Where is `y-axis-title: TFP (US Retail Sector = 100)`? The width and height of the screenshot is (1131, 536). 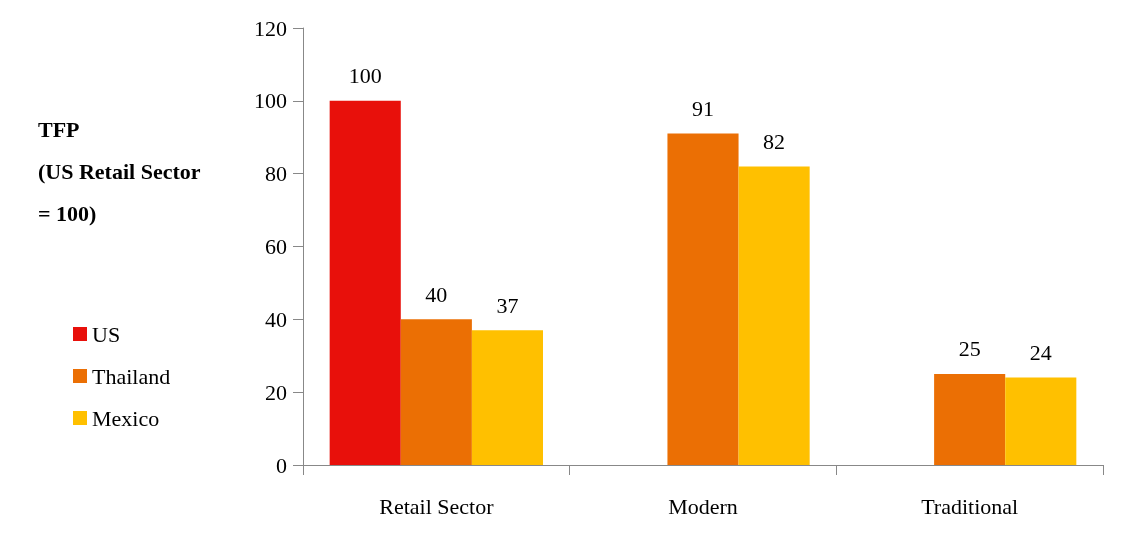 y-axis-title: TFP (US Retail Sector = 100) is located at coordinates (119, 171).